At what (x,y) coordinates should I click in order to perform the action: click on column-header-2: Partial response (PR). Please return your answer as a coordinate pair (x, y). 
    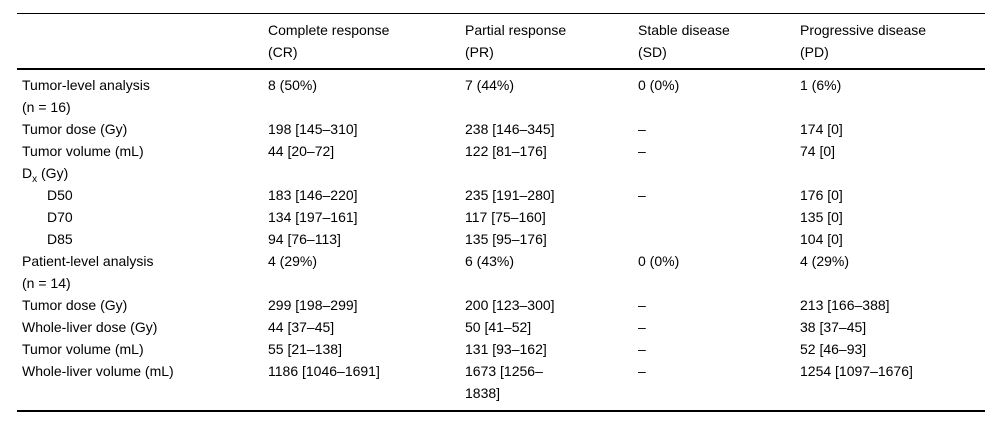
    Looking at the image, I should click on (516, 41).